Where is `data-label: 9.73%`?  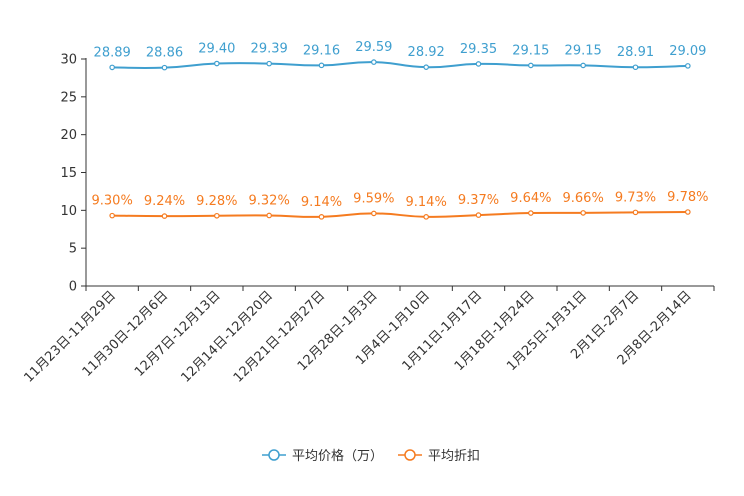 data-label: 9.73% is located at coordinates (635, 197).